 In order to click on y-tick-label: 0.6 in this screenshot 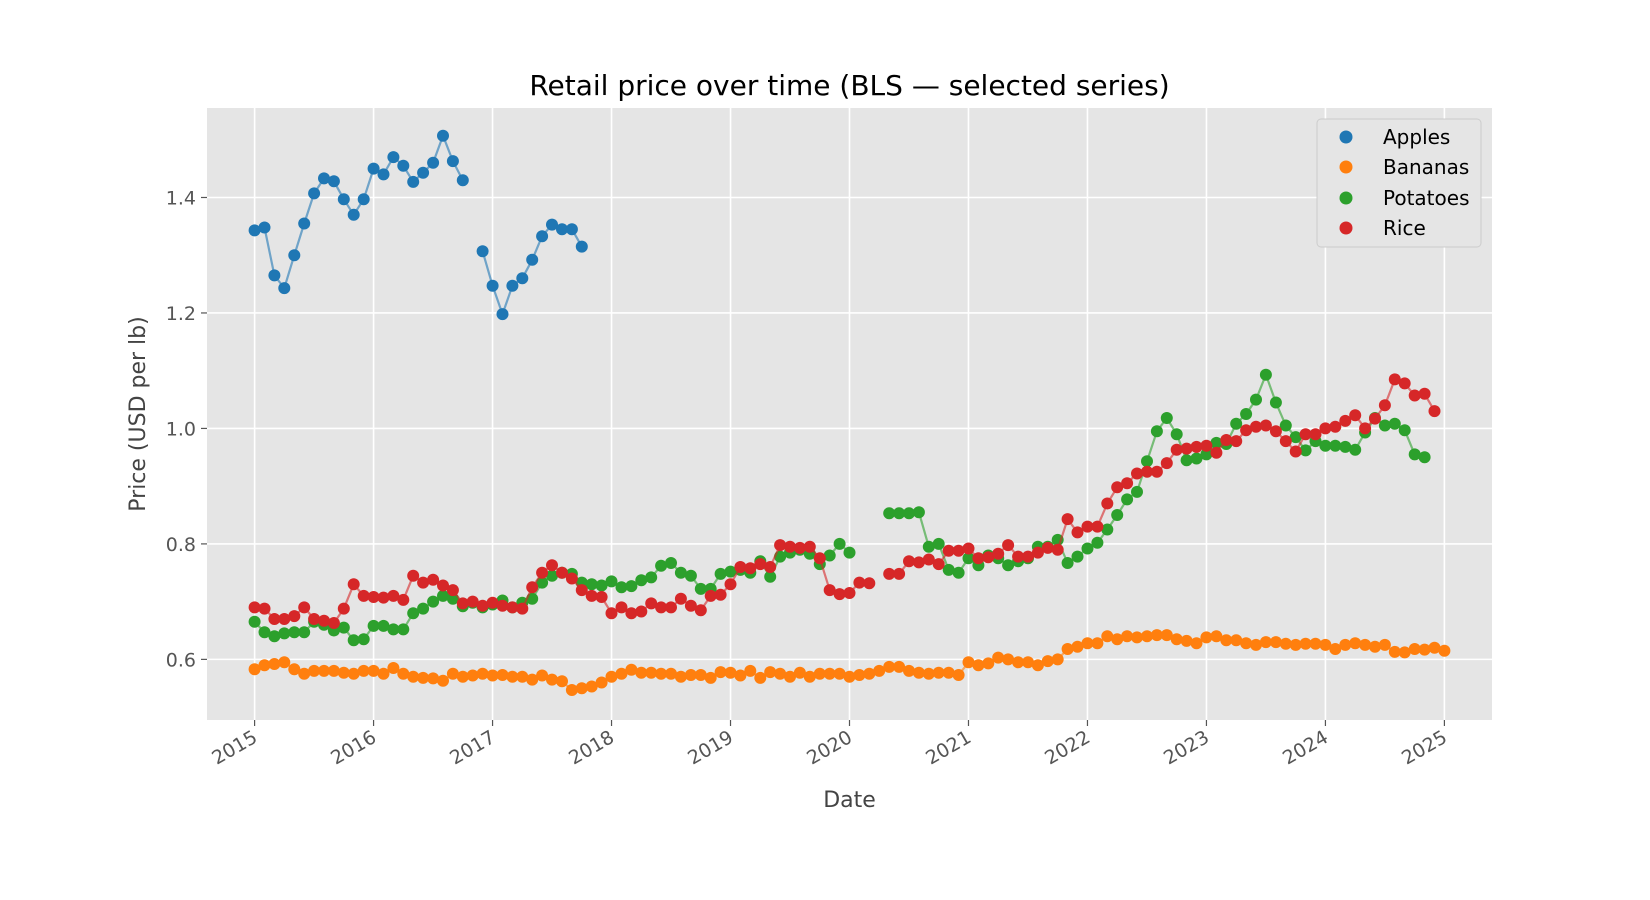, I will do `click(181, 660)`.